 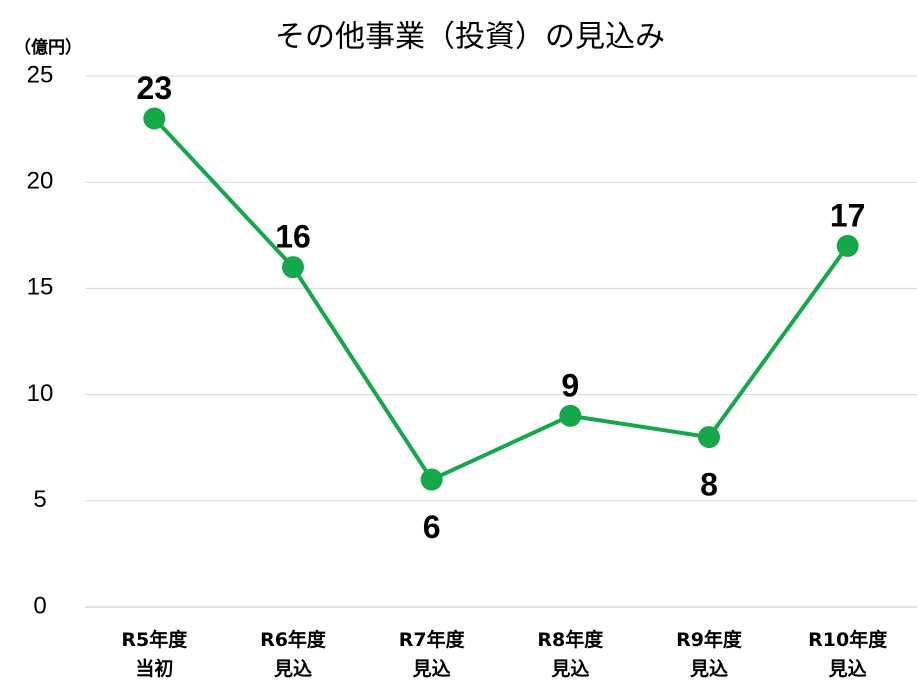 I want to click on y-tick-label: 15, so click(x=40, y=287).